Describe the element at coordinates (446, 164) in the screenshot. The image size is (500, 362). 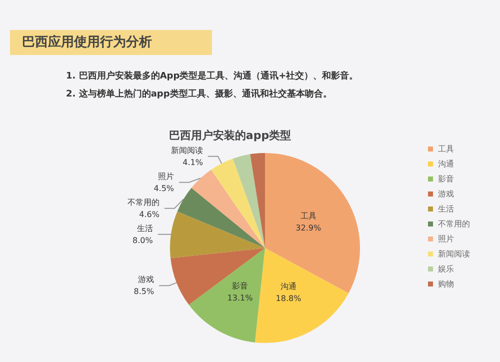
I see `legend-label: 沟通` at that location.